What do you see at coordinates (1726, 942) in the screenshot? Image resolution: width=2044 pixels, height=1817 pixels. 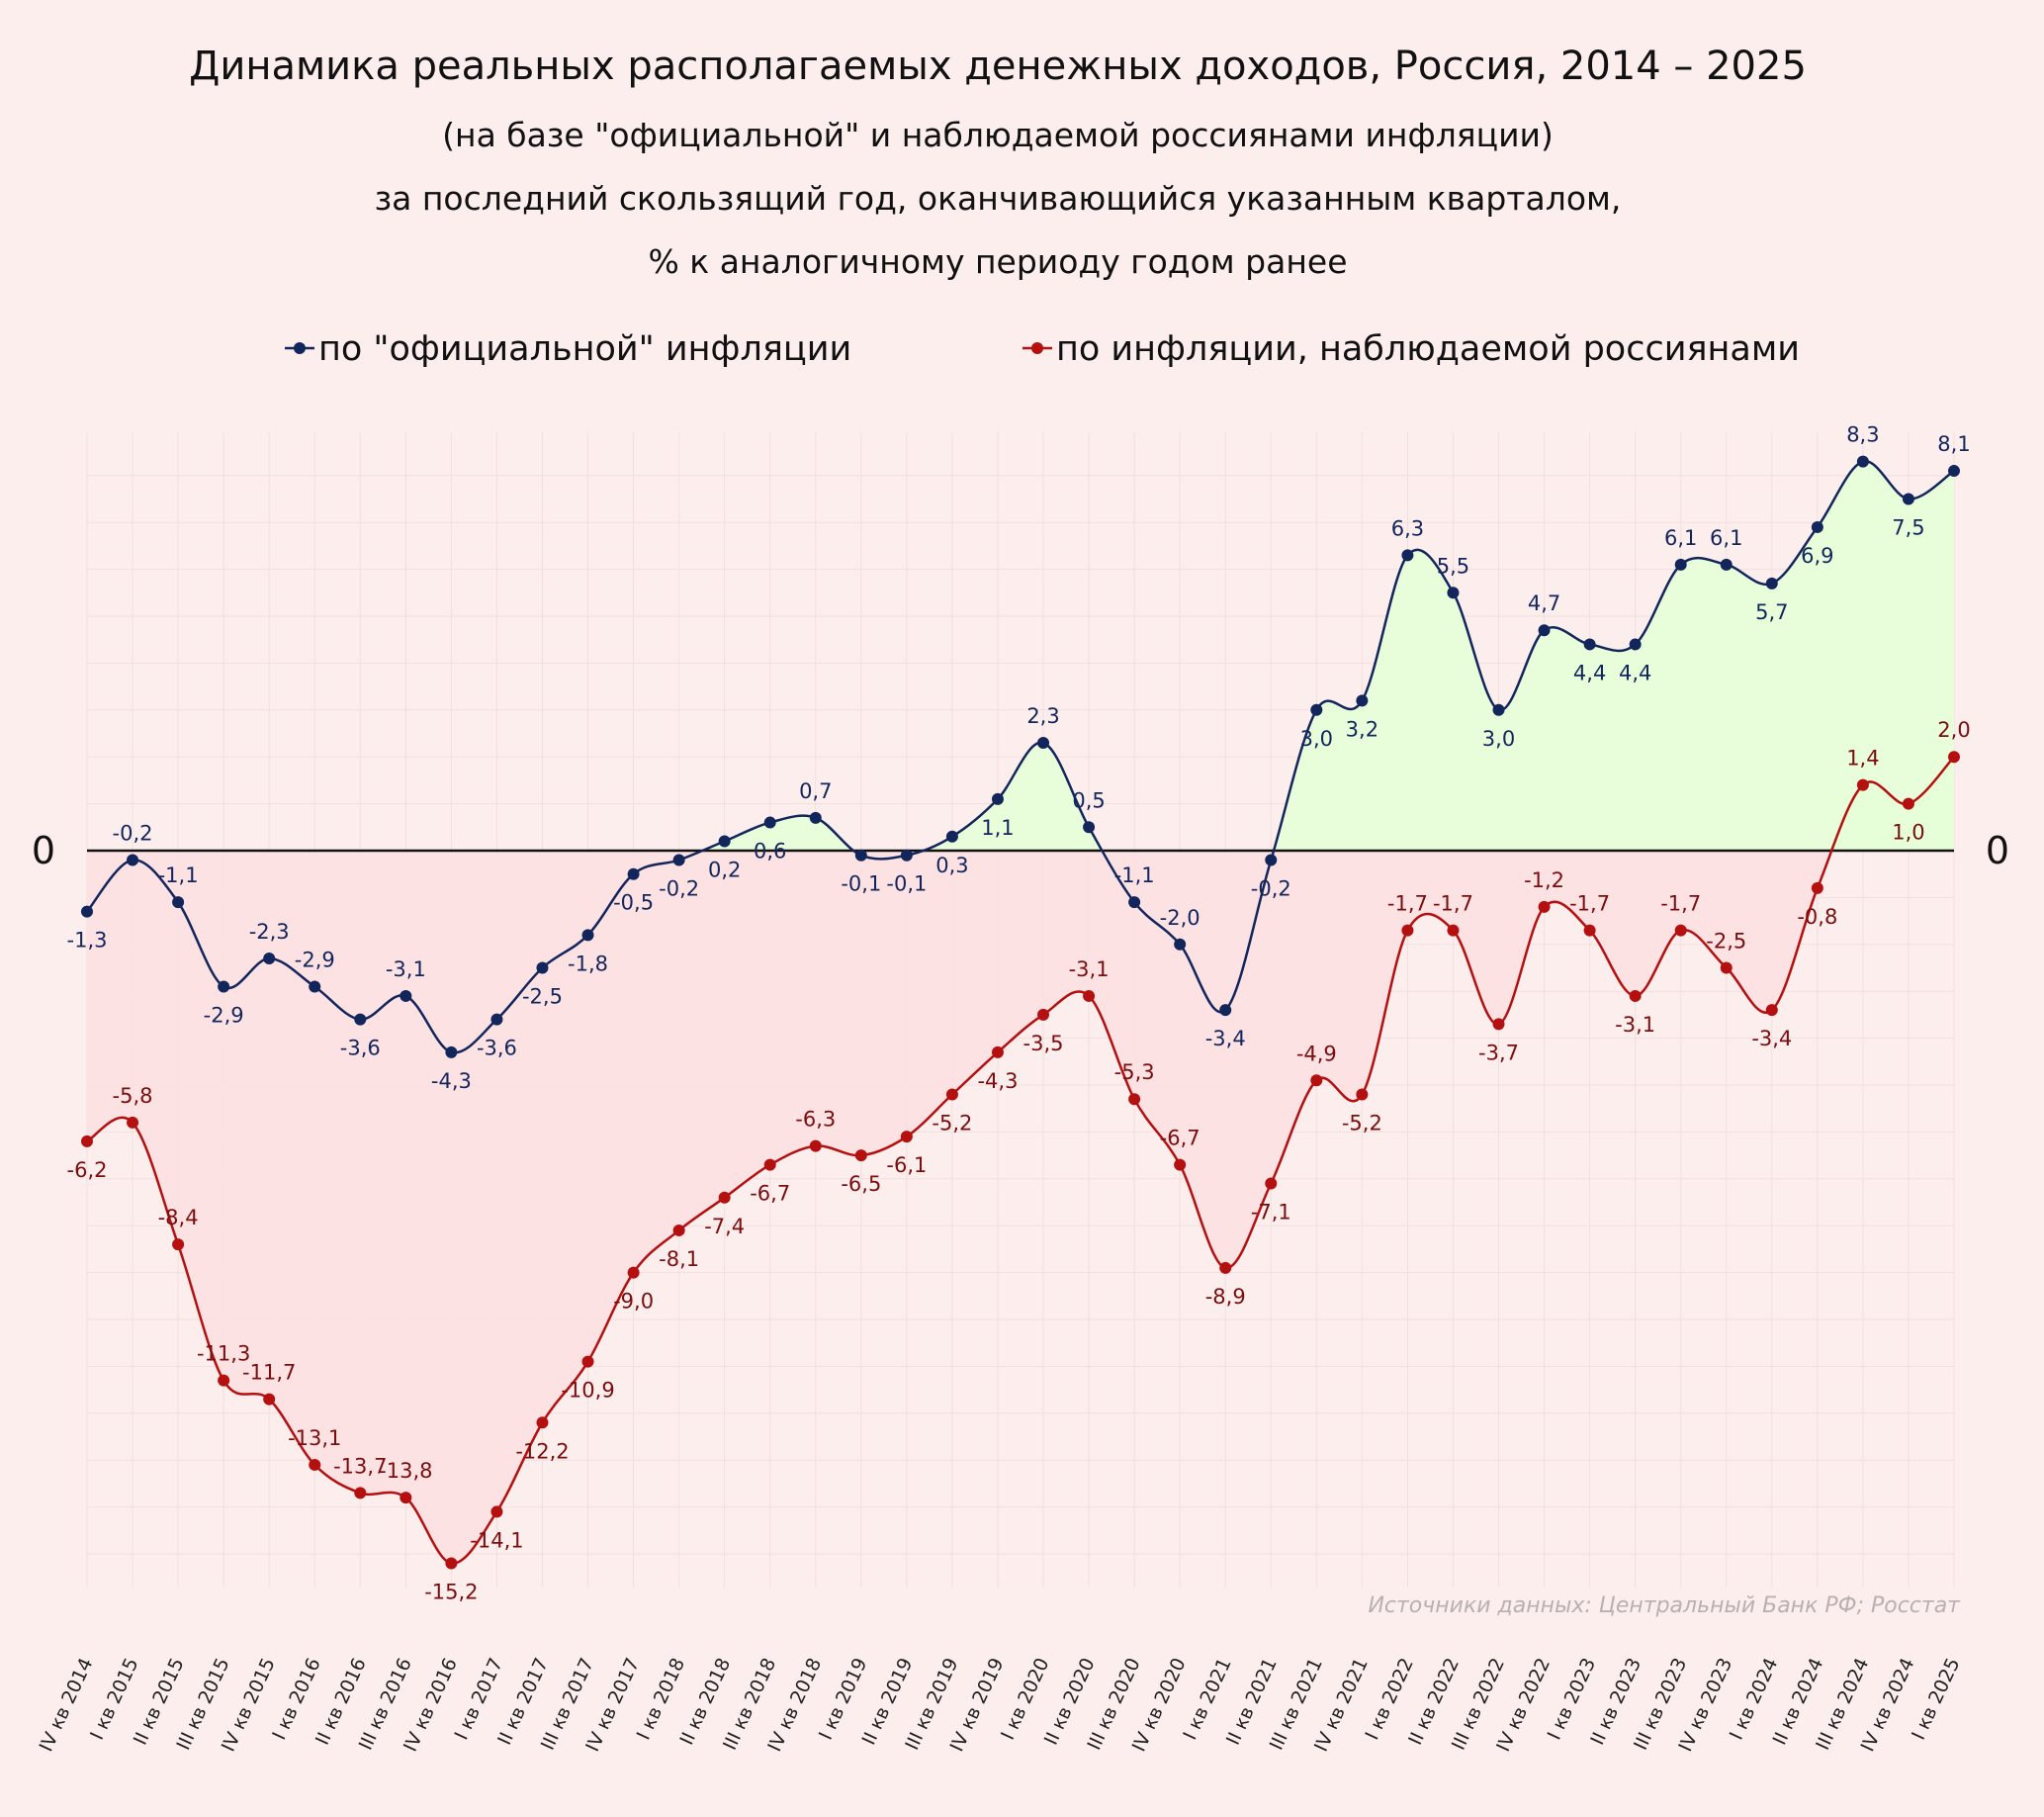 I see `data-label-observed: -2,5` at bounding box center [1726, 942].